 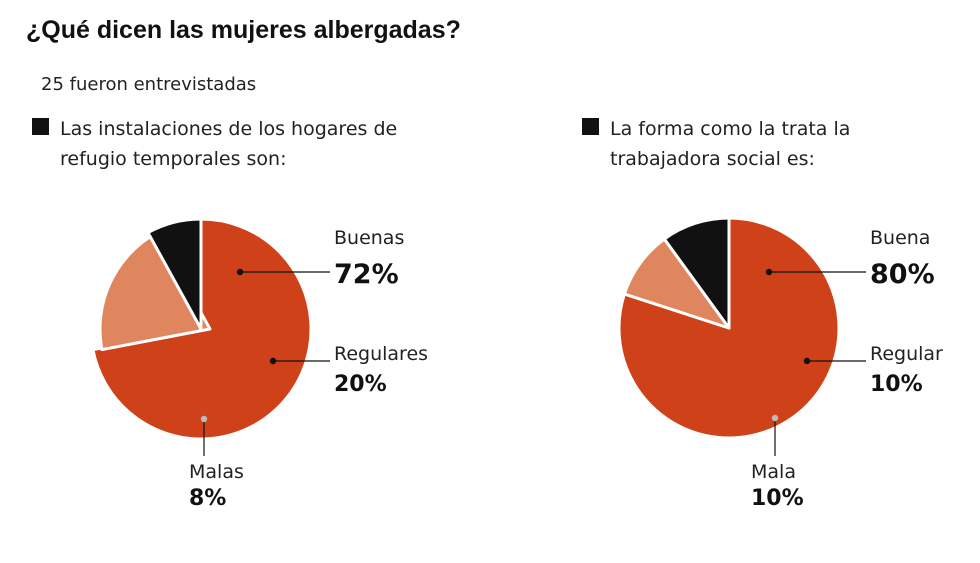 What do you see at coordinates (174, 274) in the screenshot?
I see `pie-1-slice-malas` at bounding box center [174, 274].